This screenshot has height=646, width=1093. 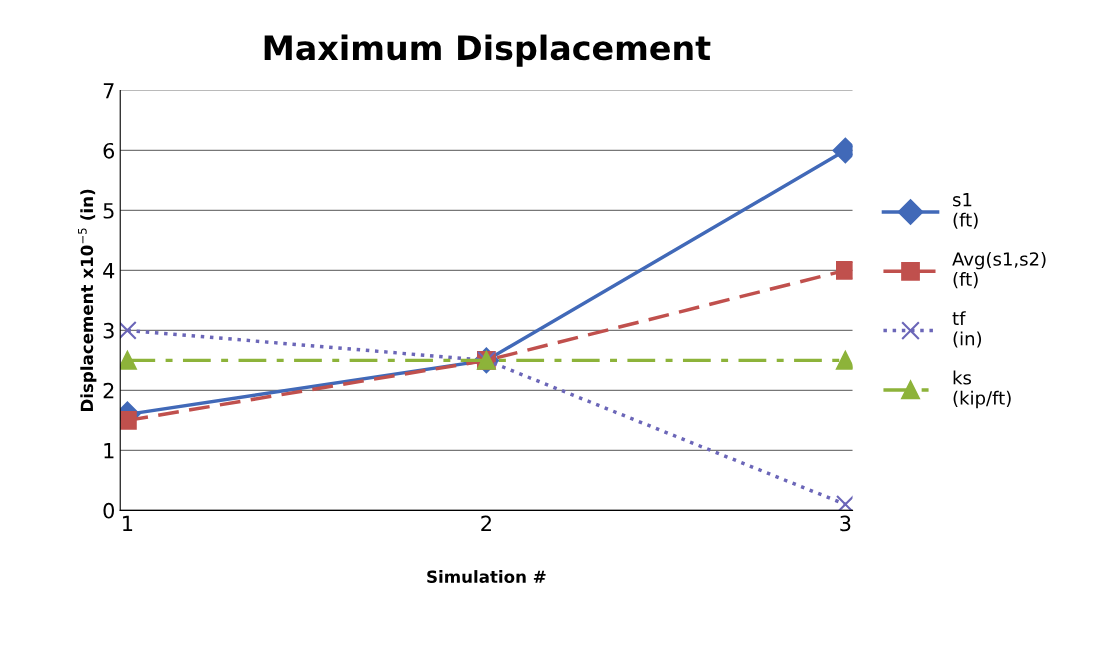 I want to click on legend-label: s1 (ft), so click(x=965, y=211).